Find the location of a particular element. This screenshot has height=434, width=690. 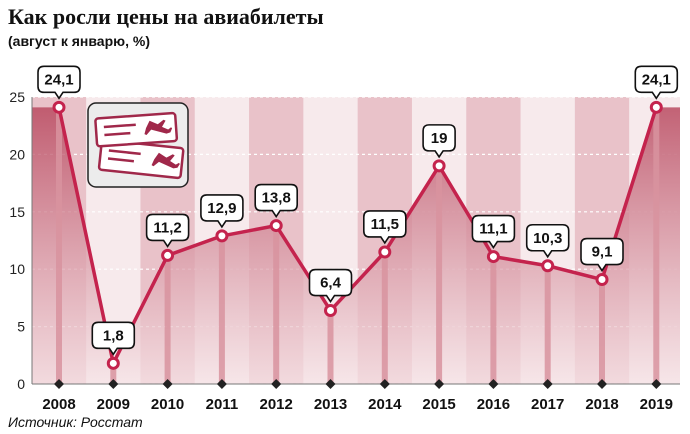

x-tick-label: 2017 is located at coordinates (547, 404).